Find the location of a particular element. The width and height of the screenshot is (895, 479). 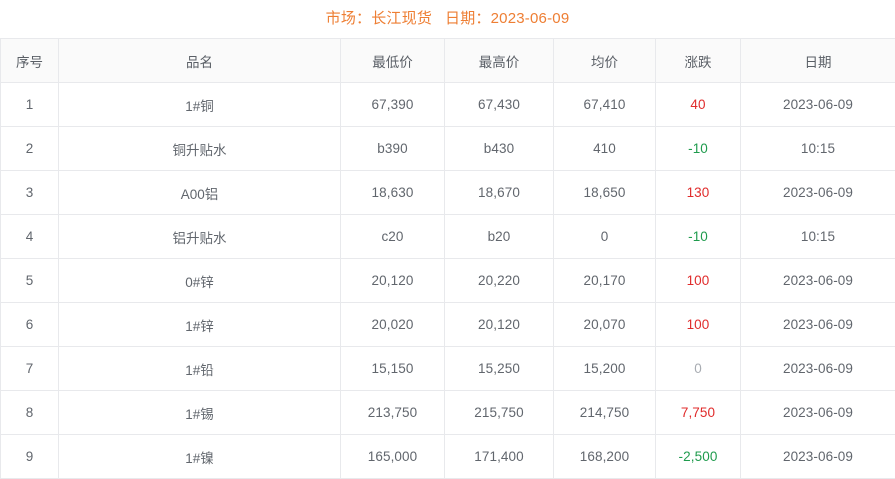

column-header-high: 最高价 is located at coordinates (499, 61).